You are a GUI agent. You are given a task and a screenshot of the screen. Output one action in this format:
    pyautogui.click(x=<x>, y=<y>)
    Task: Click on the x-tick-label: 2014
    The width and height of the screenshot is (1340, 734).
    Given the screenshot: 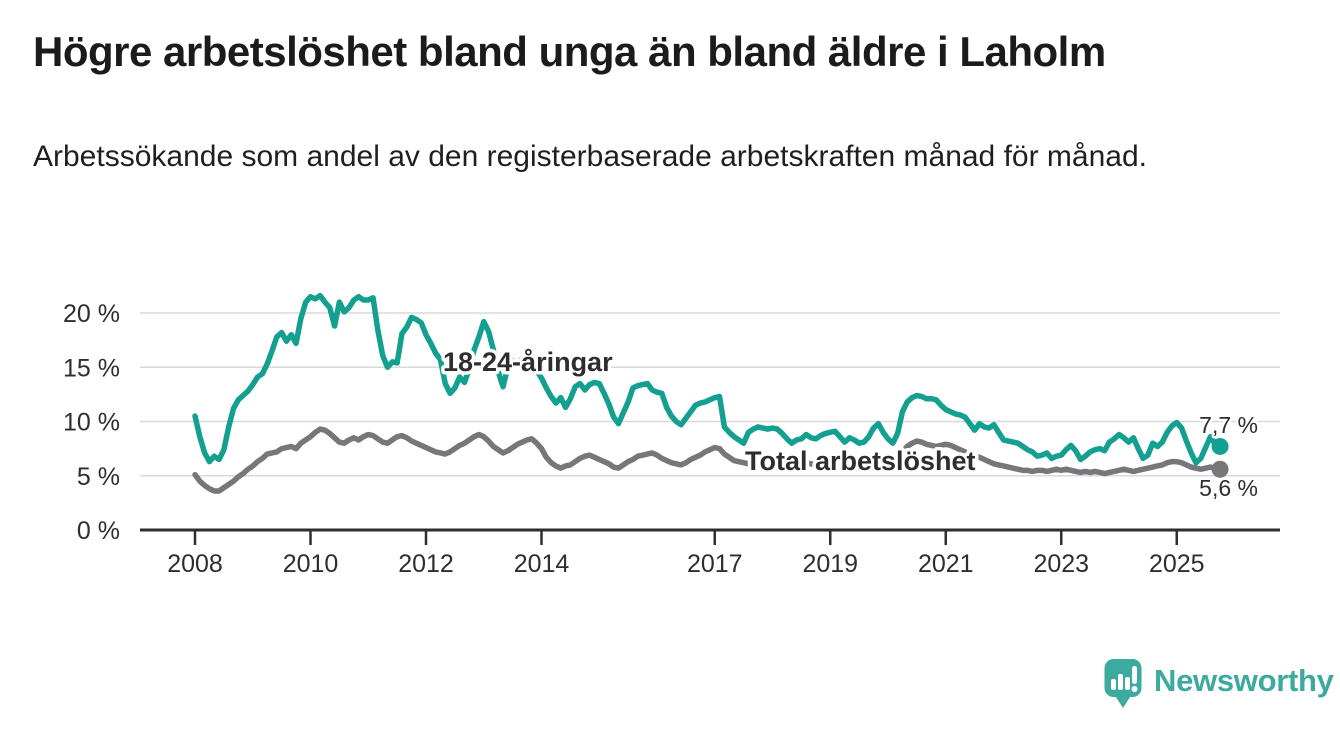 What is the action you would take?
    pyautogui.click(x=542, y=564)
    